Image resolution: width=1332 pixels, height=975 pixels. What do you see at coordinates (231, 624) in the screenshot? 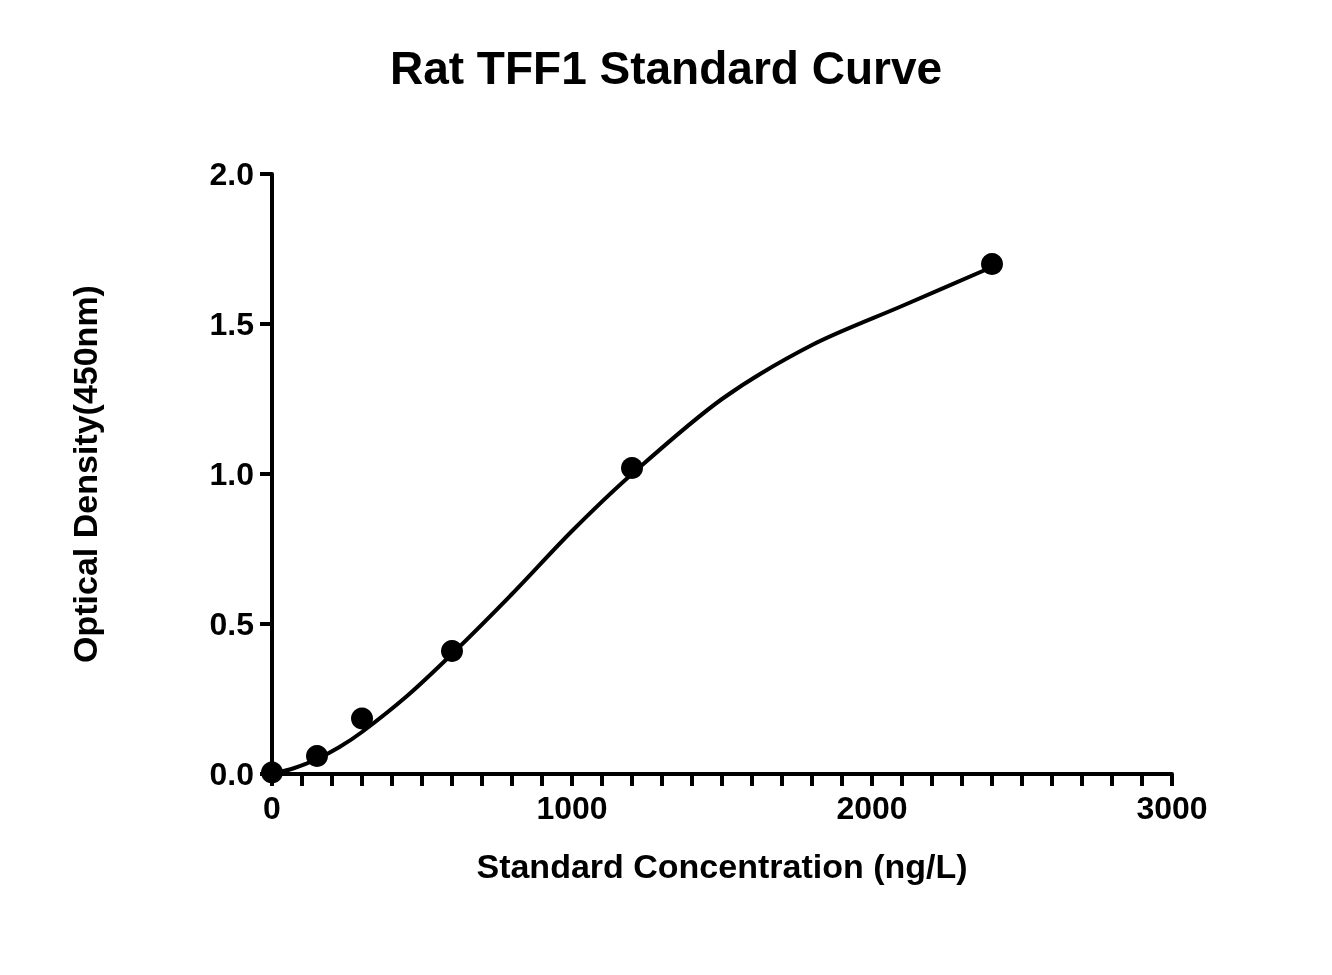
I see `y-tick-label: 0.5` at bounding box center [231, 624].